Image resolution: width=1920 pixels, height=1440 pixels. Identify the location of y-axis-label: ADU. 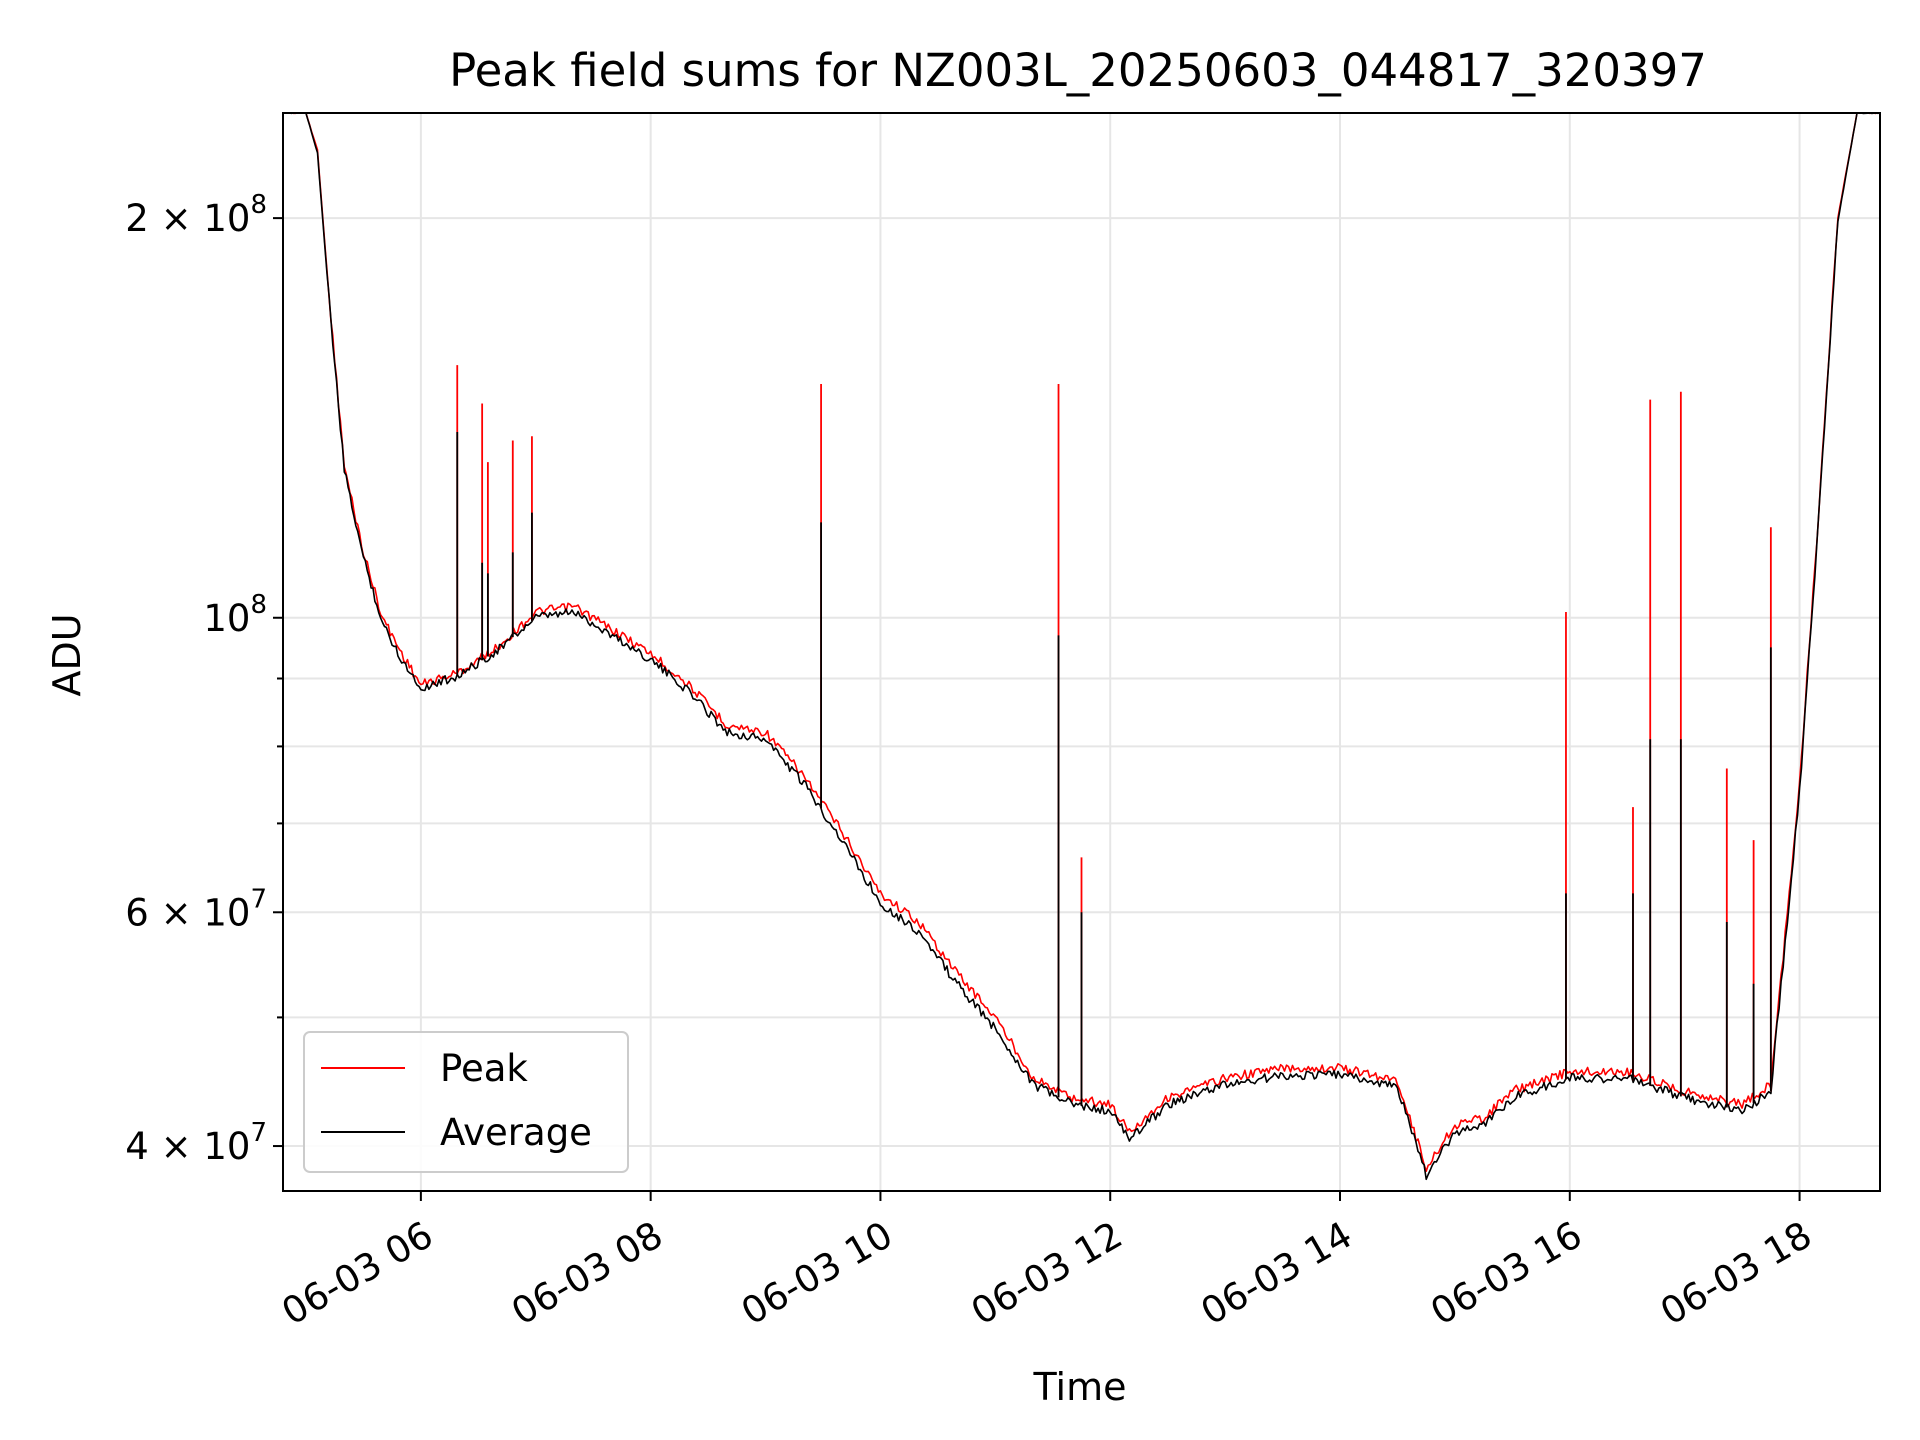
(67, 654).